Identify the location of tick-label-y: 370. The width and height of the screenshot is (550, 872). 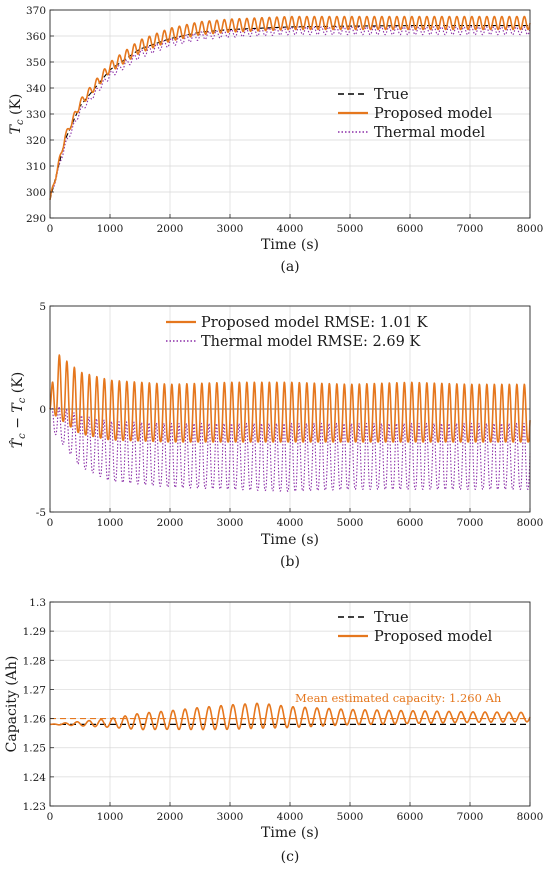
(36, 11).